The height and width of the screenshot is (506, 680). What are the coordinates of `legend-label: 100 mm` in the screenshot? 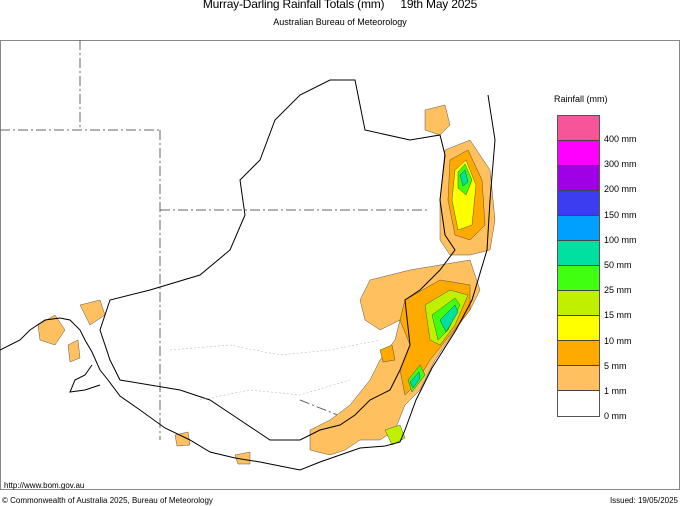 It's located at (620, 239).